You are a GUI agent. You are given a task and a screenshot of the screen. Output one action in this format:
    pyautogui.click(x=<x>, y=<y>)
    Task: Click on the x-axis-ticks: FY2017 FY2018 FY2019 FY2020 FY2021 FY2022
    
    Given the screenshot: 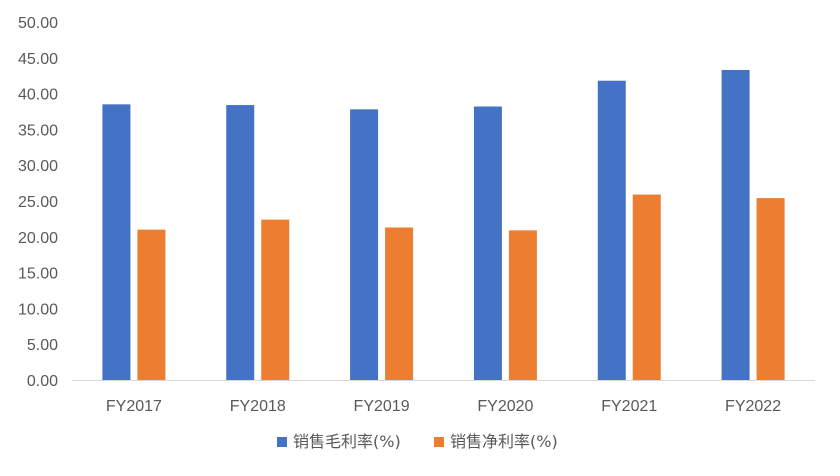 What is the action you would take?
    pyautogui.click(x=443, y=406)
    